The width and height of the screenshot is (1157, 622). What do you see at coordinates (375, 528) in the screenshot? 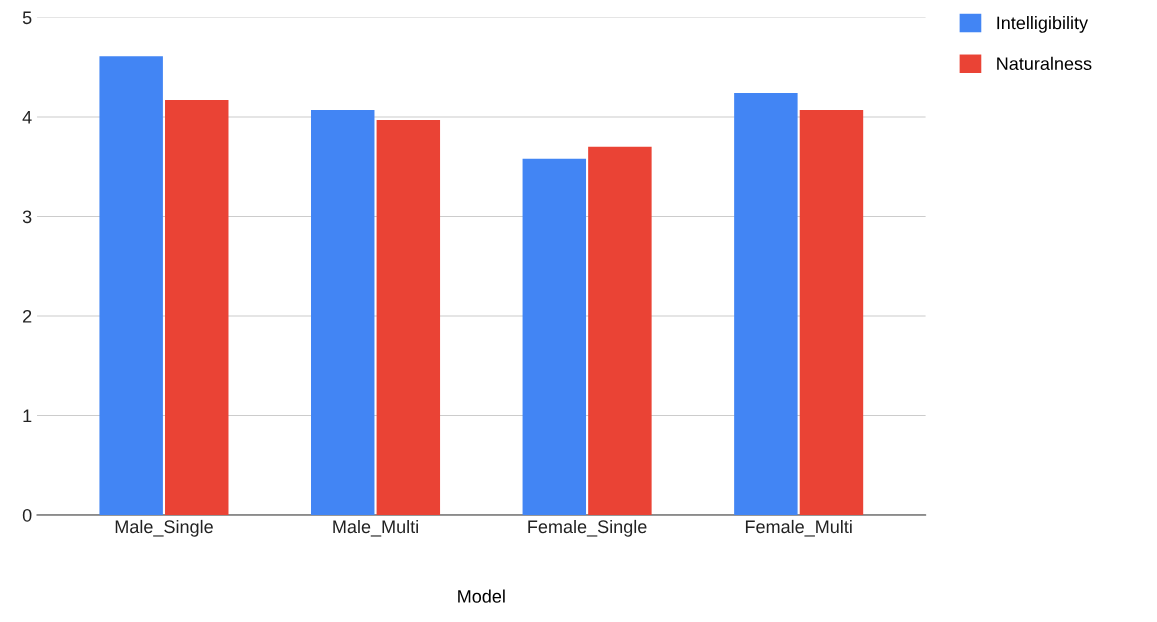
I see `x-tick-label: Male_Multi` at bounding box center [375, 528].